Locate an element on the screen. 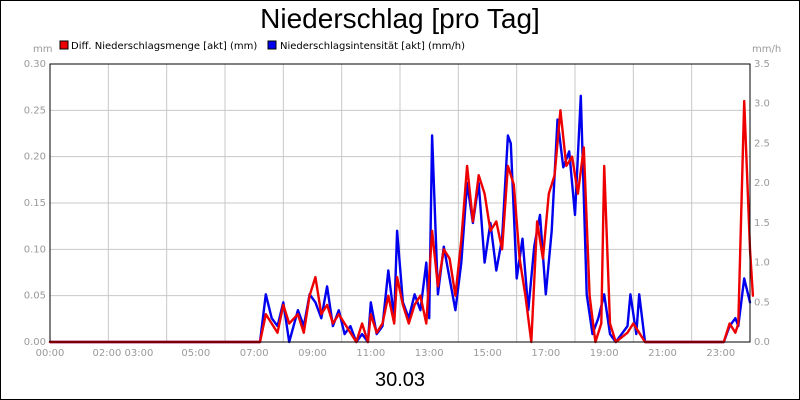  y-right-tick-label: 1.5 is located at coordinates (762, 223).